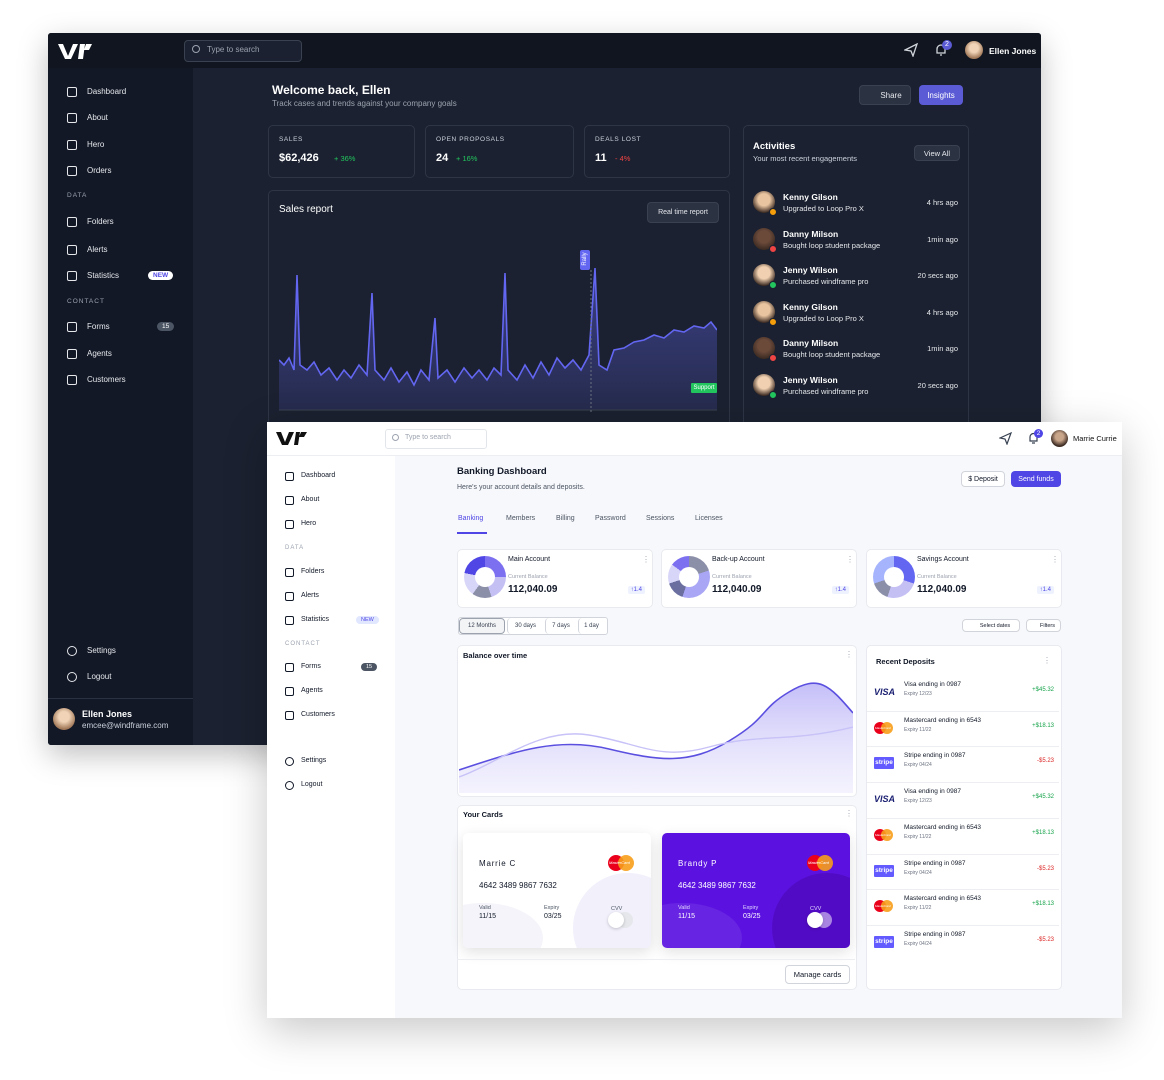 Image resolution: width=1164 pixels, height=1080 pixels. I want to click on deposit-name: Stripe ending in 0987, so click(935, 863).